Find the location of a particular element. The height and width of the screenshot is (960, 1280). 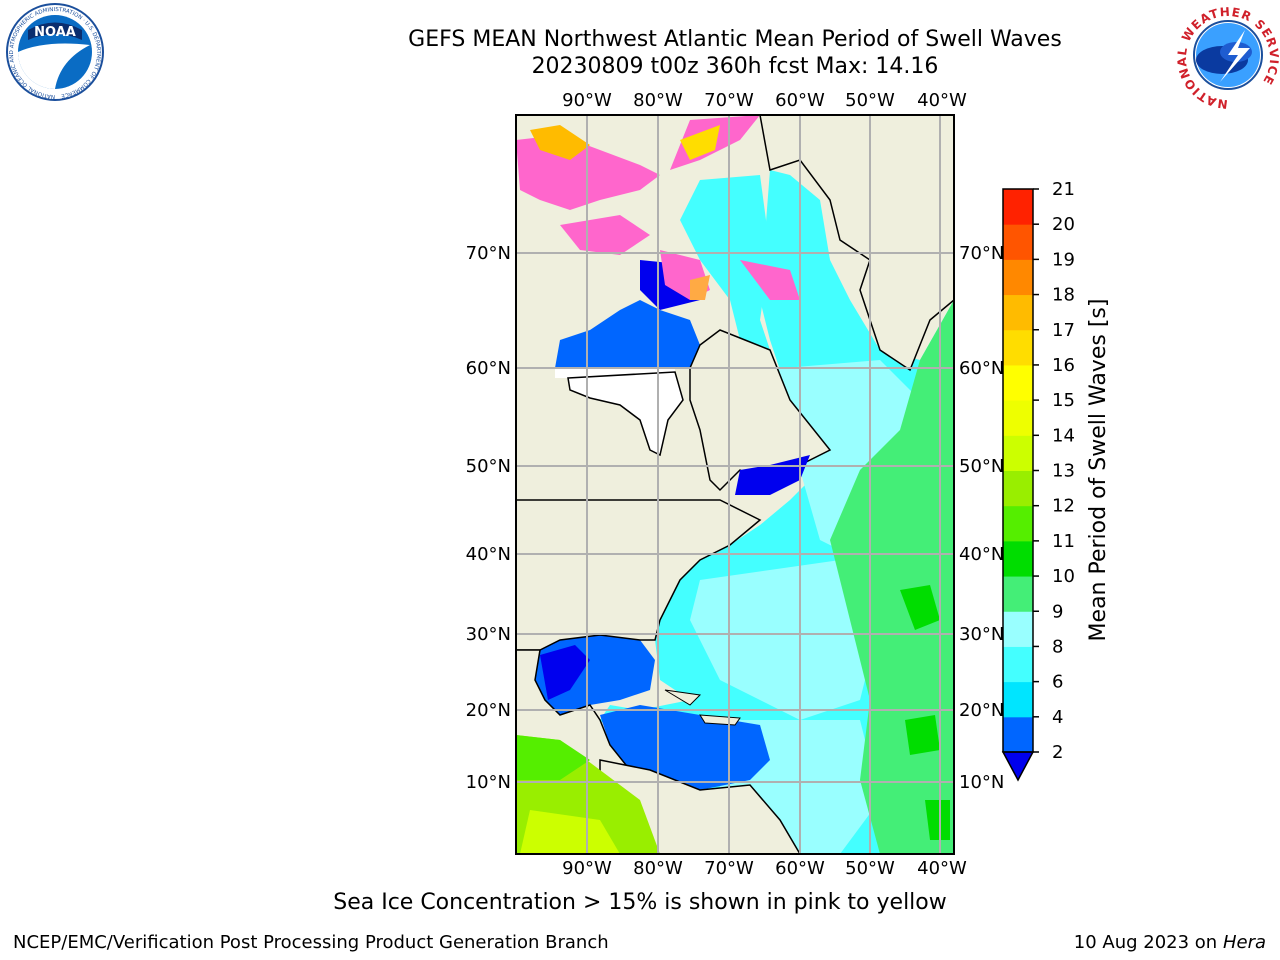

colorbar-tick-label: 14 is located at coordinates (1063, 435).